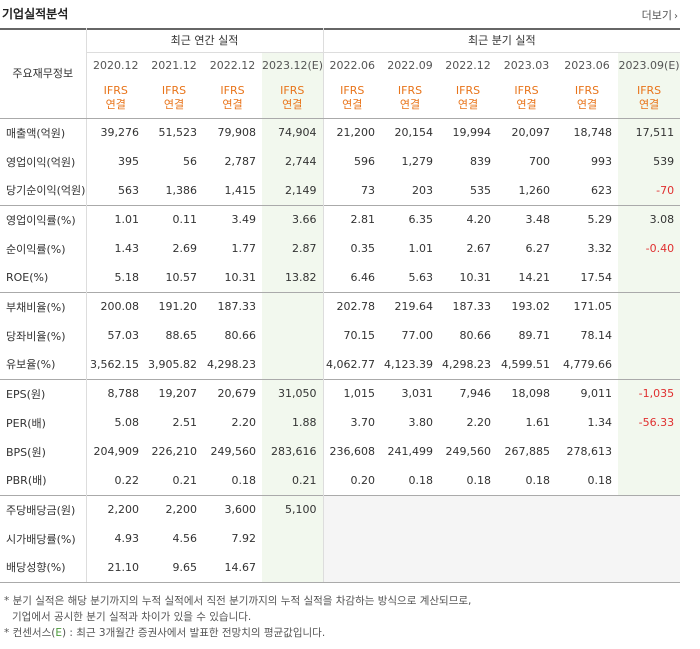 Image resolution: width=700 pixels, height=649 pixels. Describe the element at coordinates (115, 393) in the screenshot. I see `table-cell: 8,788` at that location.